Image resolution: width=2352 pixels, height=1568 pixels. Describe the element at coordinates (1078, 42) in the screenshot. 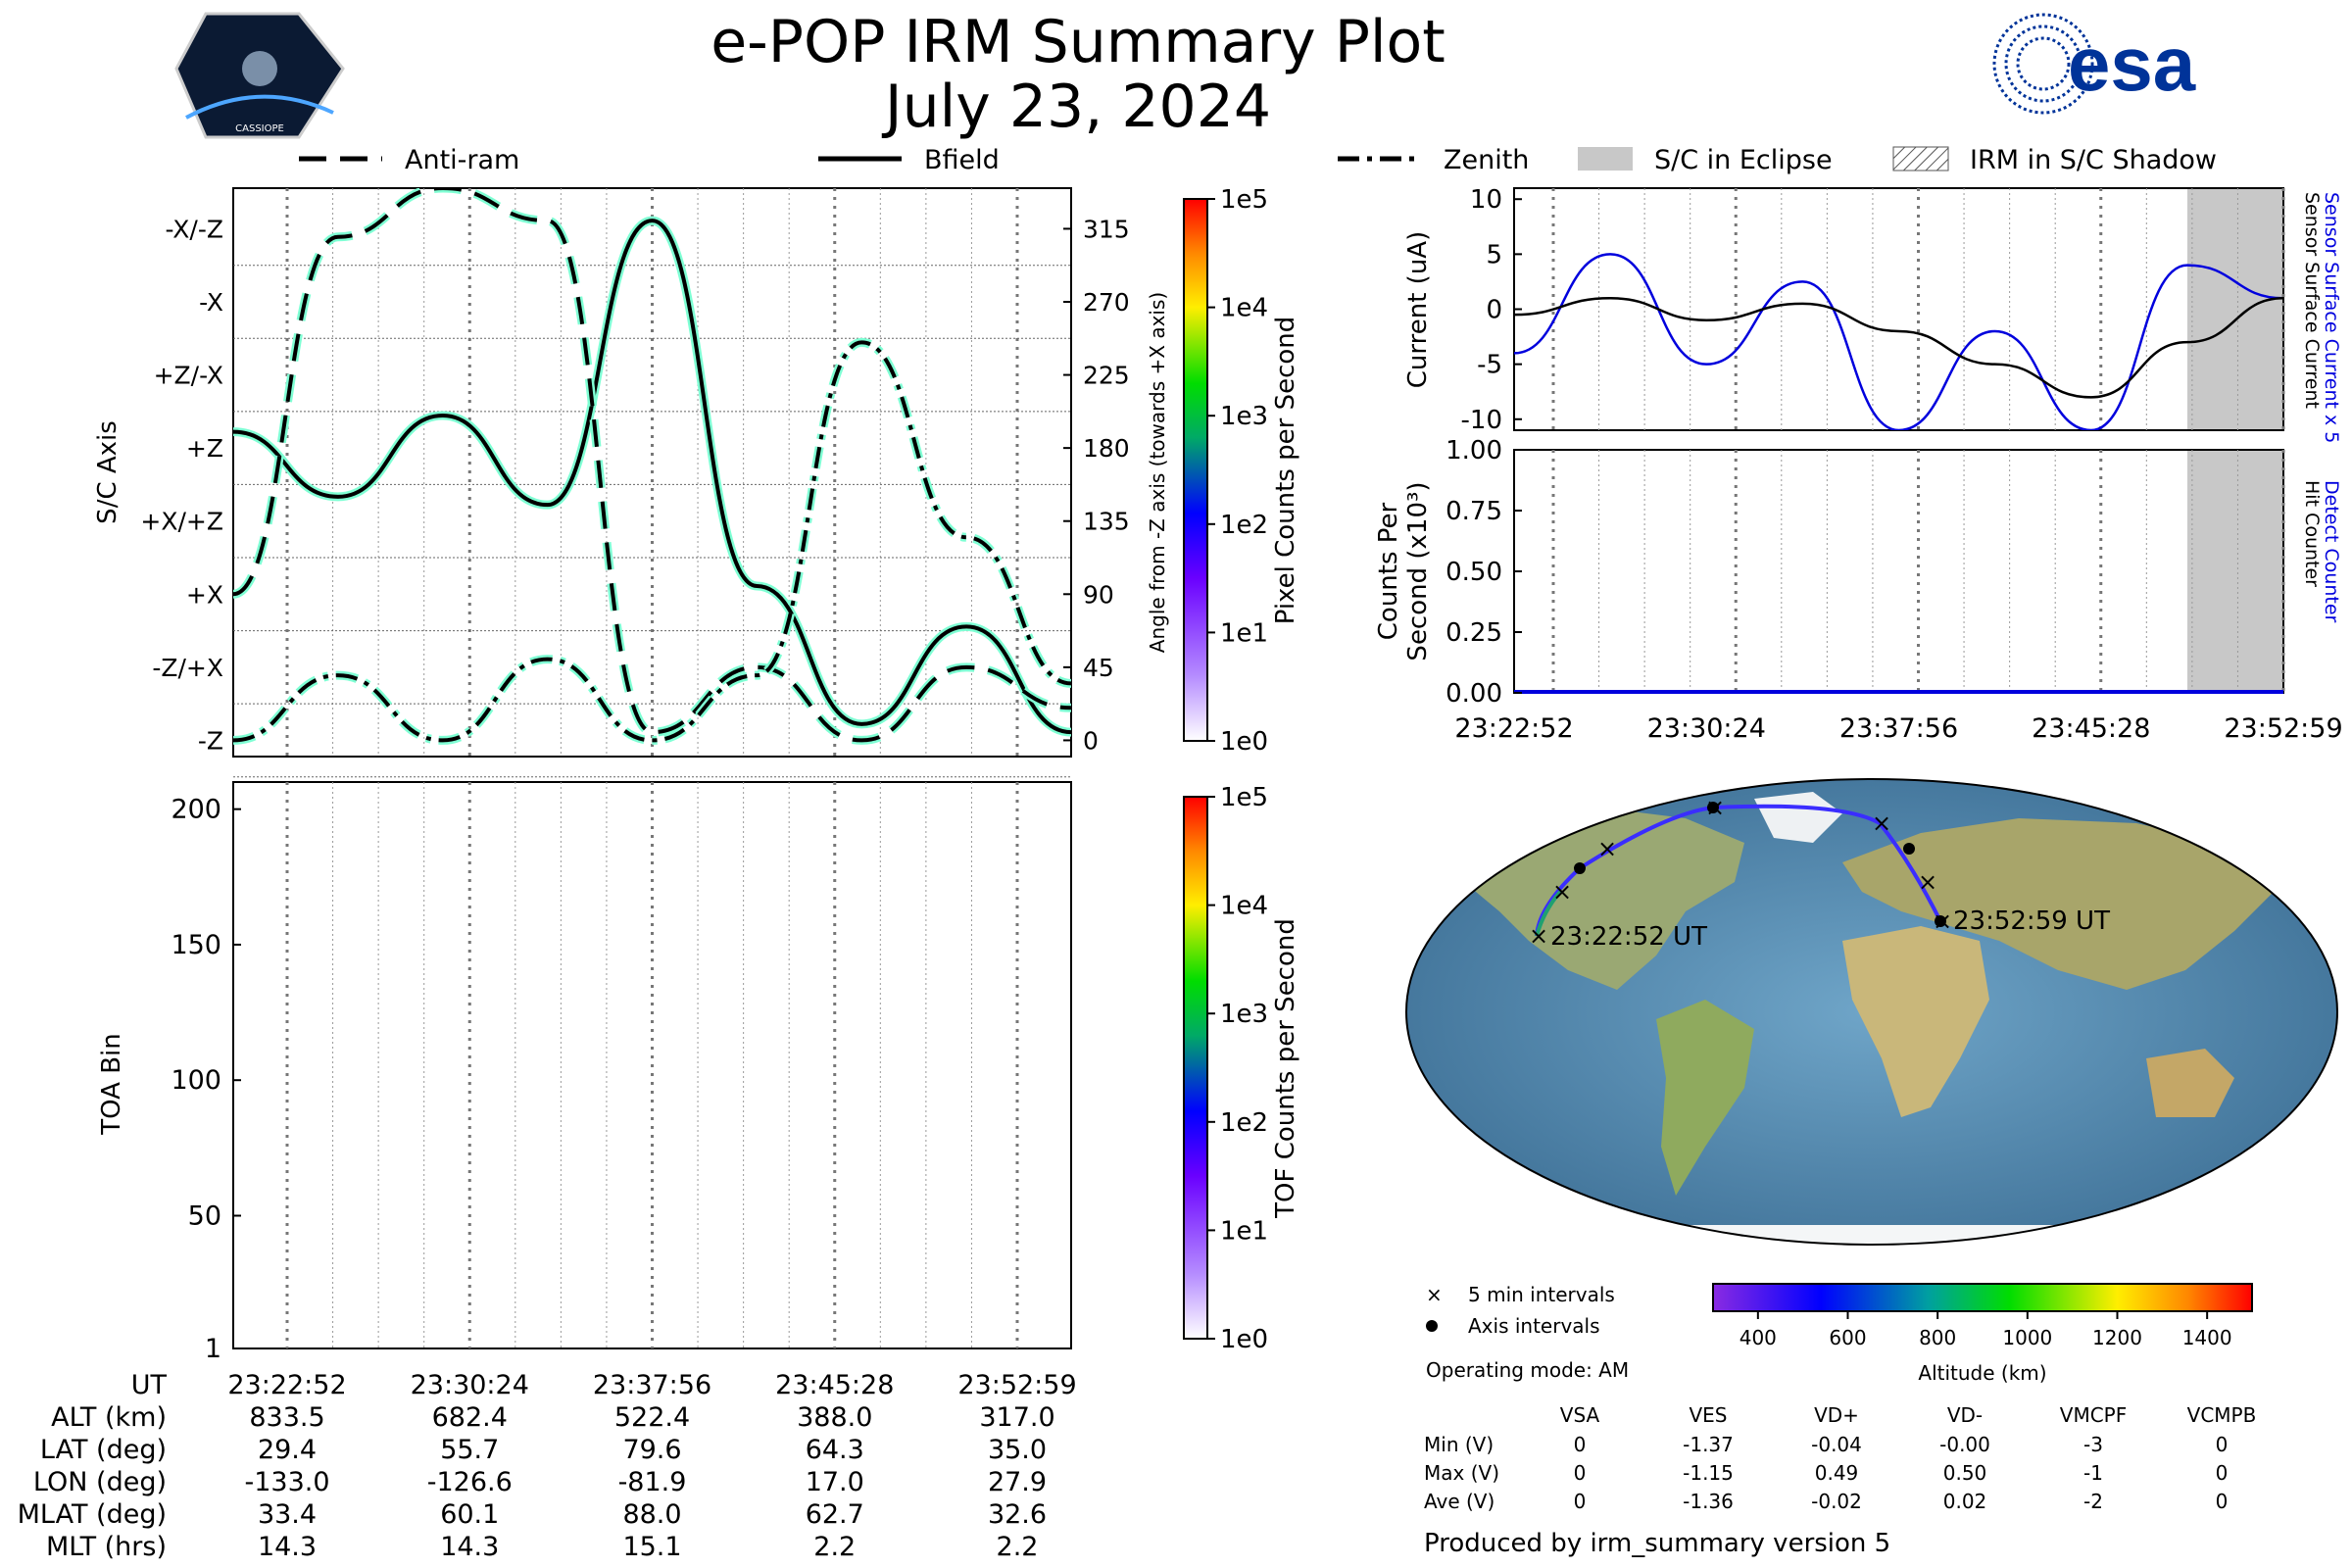

I see `page-title: e-POP IRM Summary Plot` at that location.